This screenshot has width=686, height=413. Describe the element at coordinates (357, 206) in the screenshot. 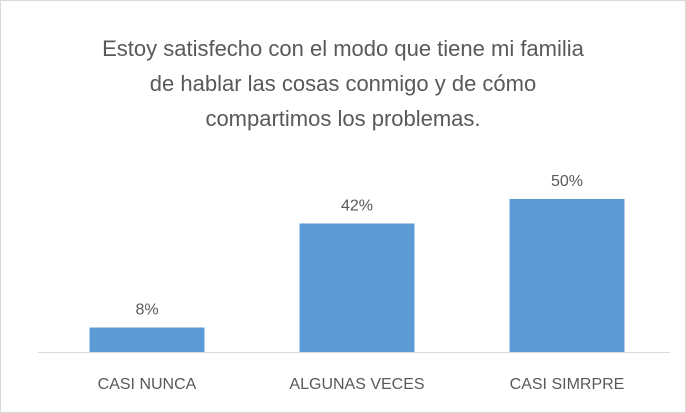

I see `data-label: 42%` at that location.